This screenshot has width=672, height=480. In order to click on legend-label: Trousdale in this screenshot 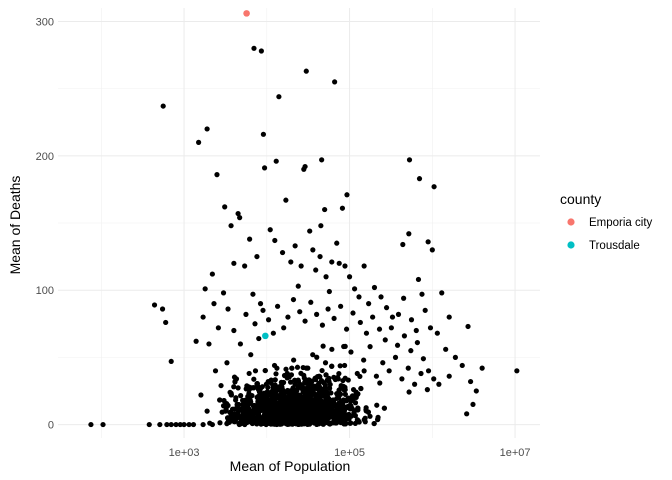, I will do `click(614, 246)`.